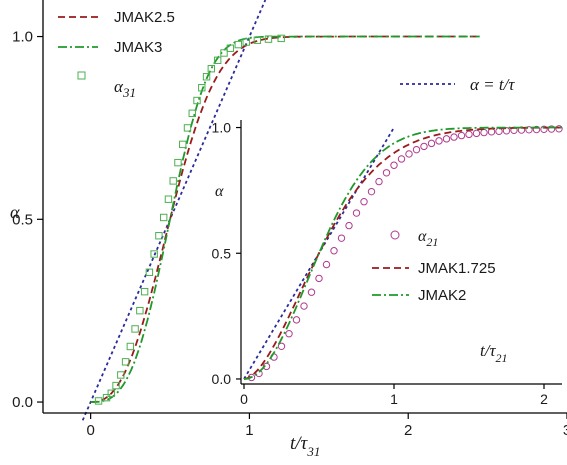 This screenshot has height=465, width=567. I want to click on legend-label-jmak2.5: JMAK2.5, so click(144, 17).